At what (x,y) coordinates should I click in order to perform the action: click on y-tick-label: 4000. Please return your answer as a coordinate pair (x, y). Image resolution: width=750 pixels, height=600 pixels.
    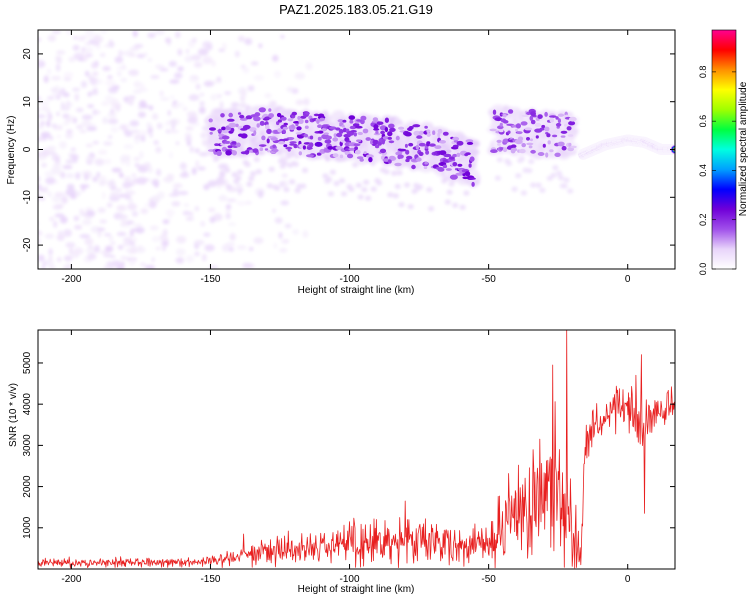
    Looking at the image, I should click on (27, 404).